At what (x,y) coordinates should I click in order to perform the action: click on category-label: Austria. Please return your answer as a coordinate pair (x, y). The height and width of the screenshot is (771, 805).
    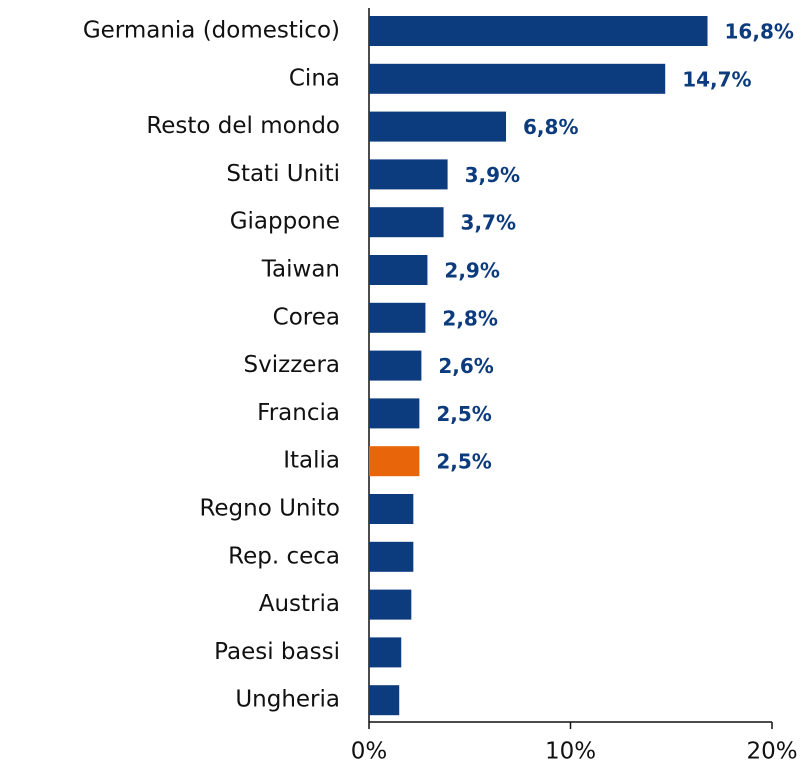
    Looking at the image, I should click on (299, 604).